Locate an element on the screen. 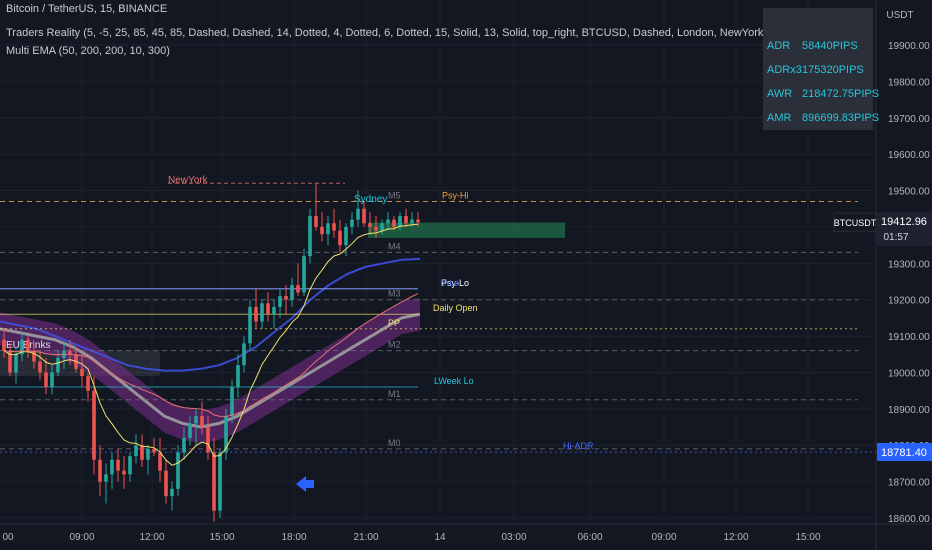 The image size is (932, 550). adr-row: ADR 58440PIPS is located at coordinates (818, 47).